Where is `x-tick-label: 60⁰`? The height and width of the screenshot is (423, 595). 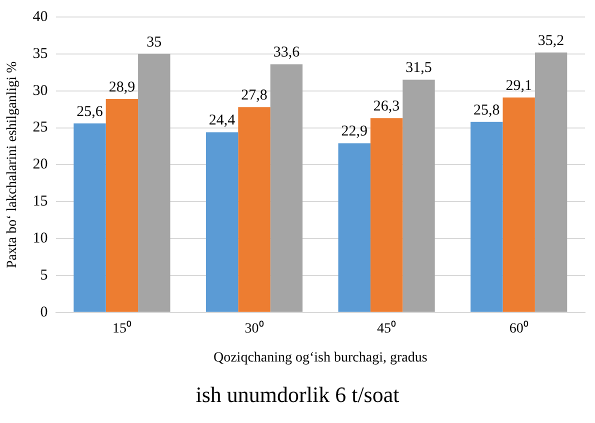
x-tick-label: 60⁰ is located at coordinates (518, 328).